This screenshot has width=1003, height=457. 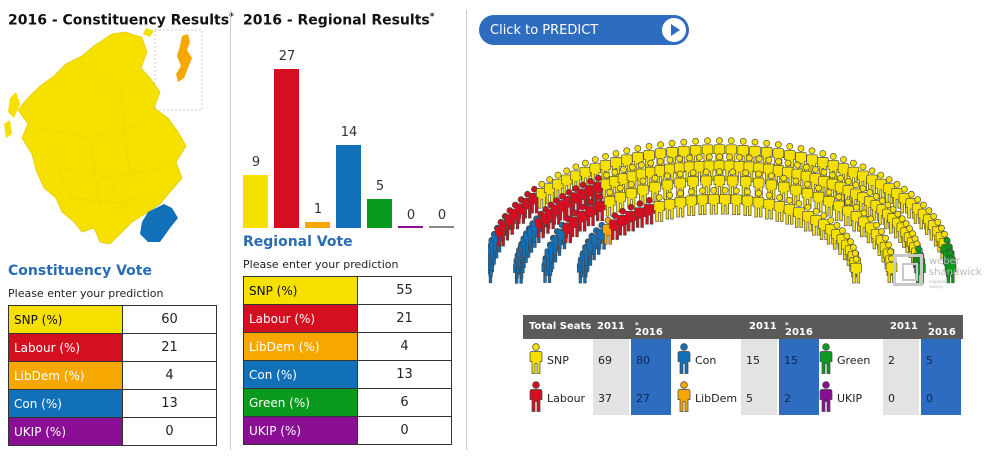 I want to click on regional-bar-label: 27, so click(x=287, y=56).